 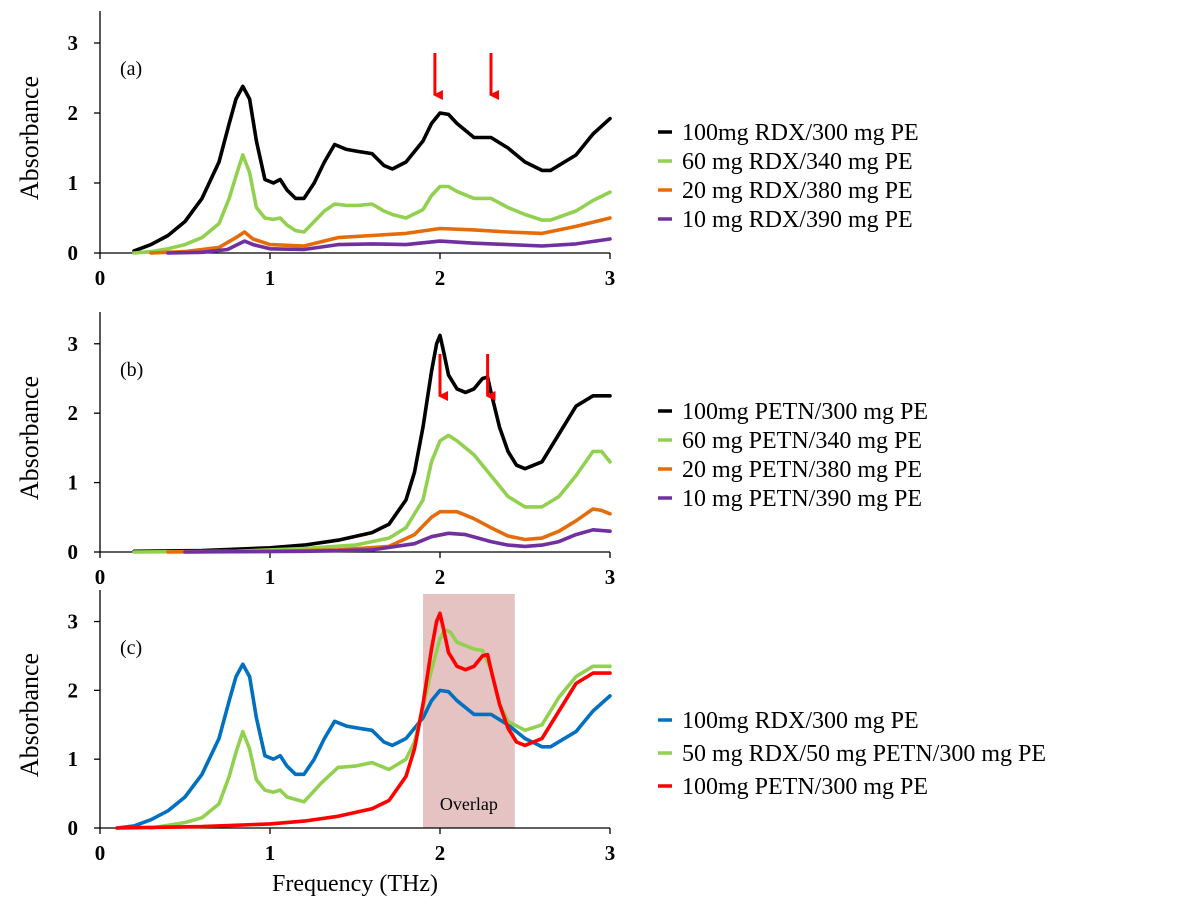 I want to click on legend-entry: 60 mg PETN/340 mg PE, so click(x=802, y=441).